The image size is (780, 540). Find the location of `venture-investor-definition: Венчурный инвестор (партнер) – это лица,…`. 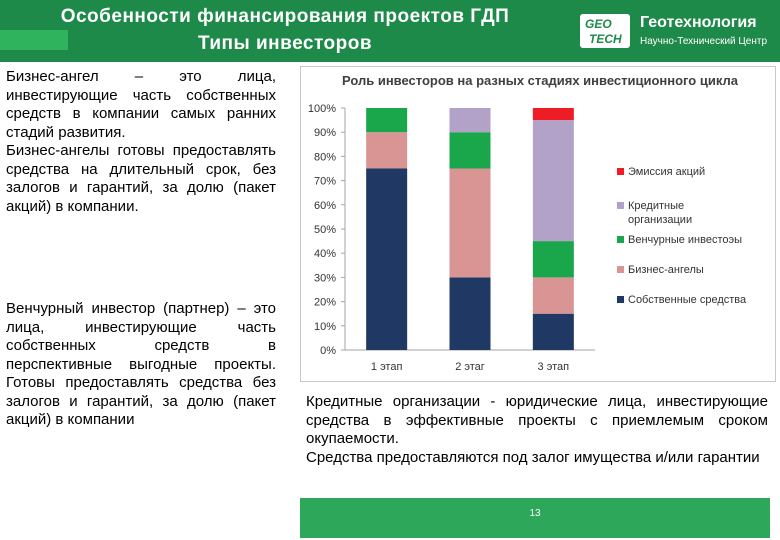

venture-investor-definition: Венчурный инвестор (партнер) – это лица,… is located at coordinates (141, 364).